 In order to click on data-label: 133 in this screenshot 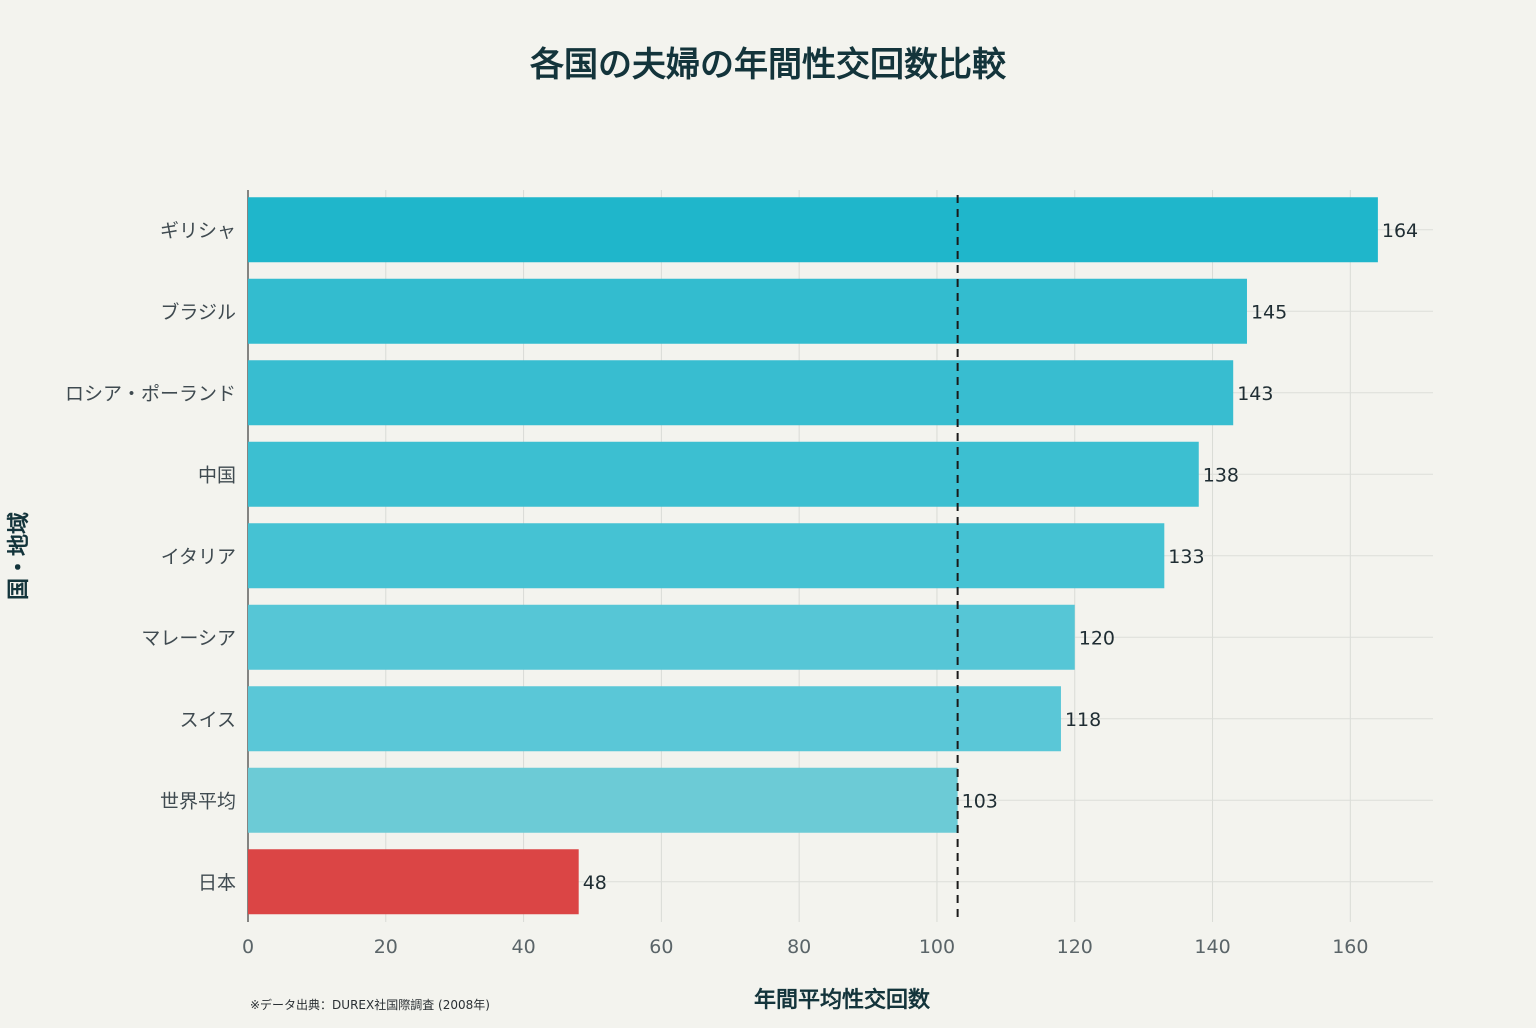, I will do `click(1186, 557)`.